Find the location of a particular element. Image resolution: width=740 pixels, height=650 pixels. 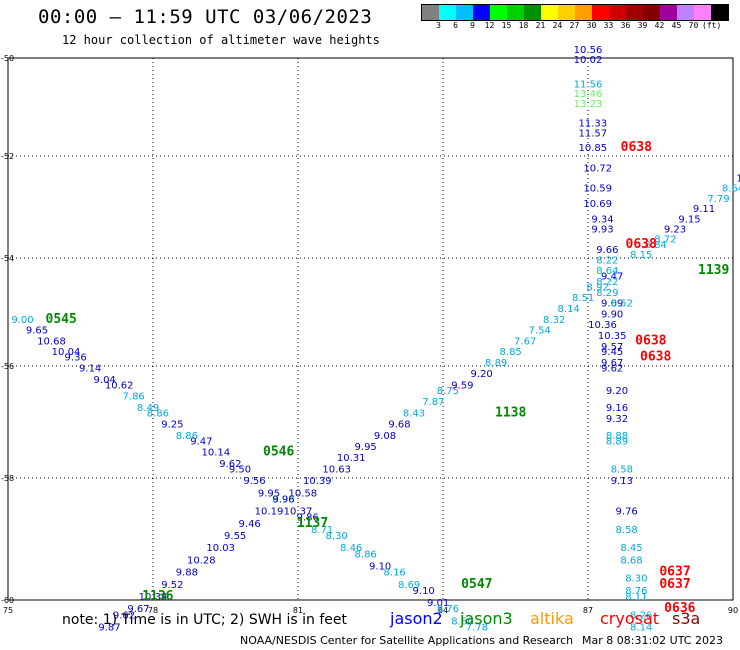

legend-label: 24 is located at coordinates (557, 25).